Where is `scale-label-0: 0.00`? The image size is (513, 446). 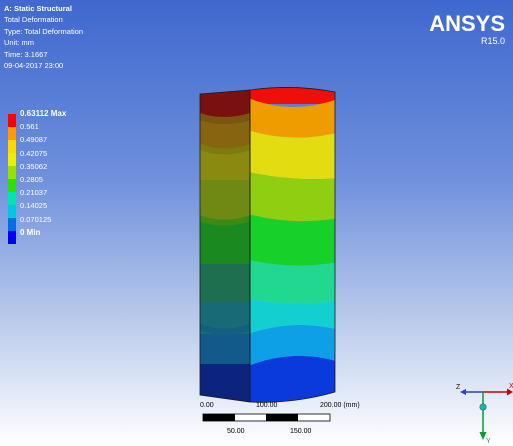 scale-label-0: 0.00 is located at coordinates (207, 405).